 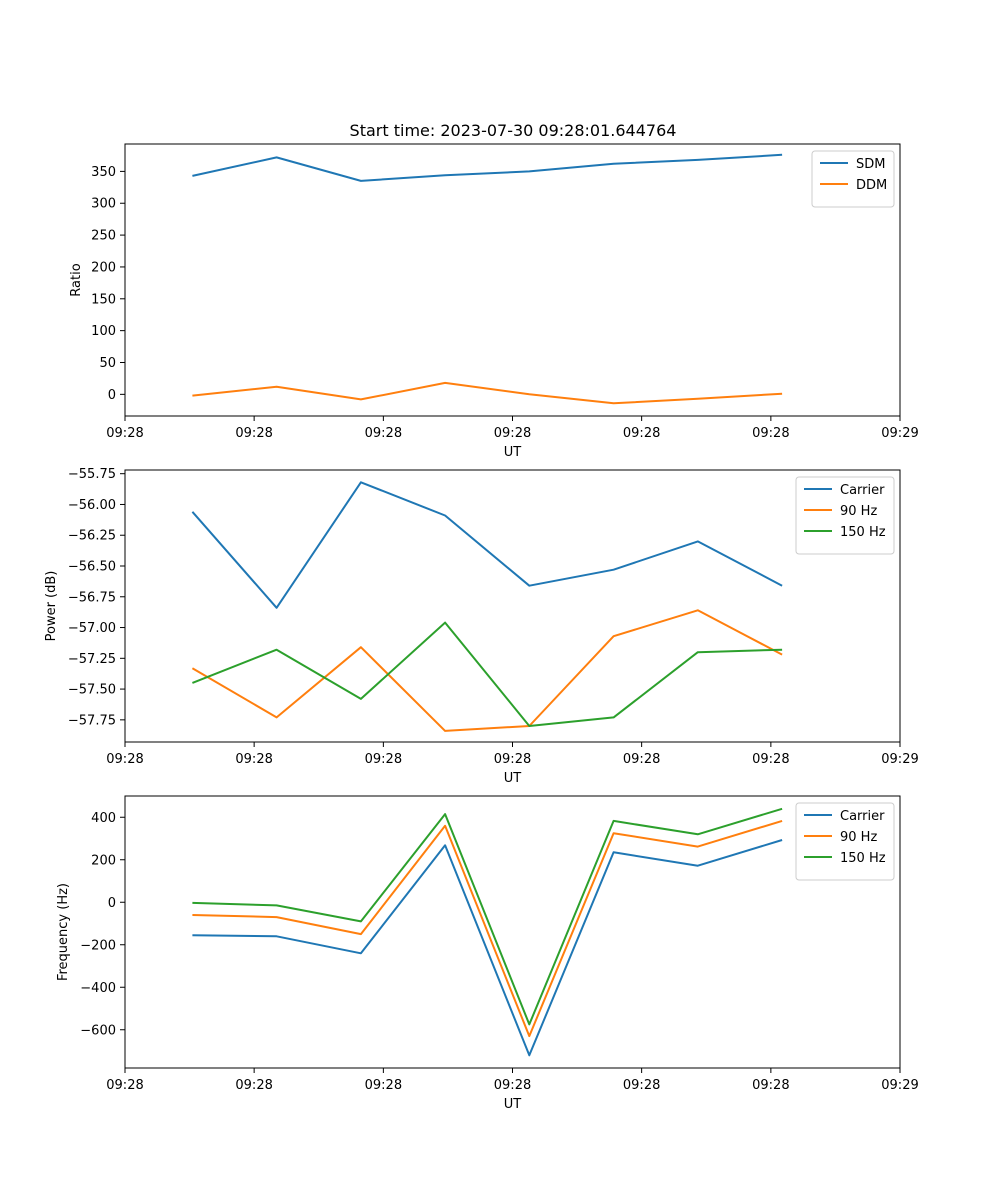 What do you see at coordinates (92, 720) in the screenshot?
I see `power-y-tick-label: −57.75` at bounding box center [92, 720].